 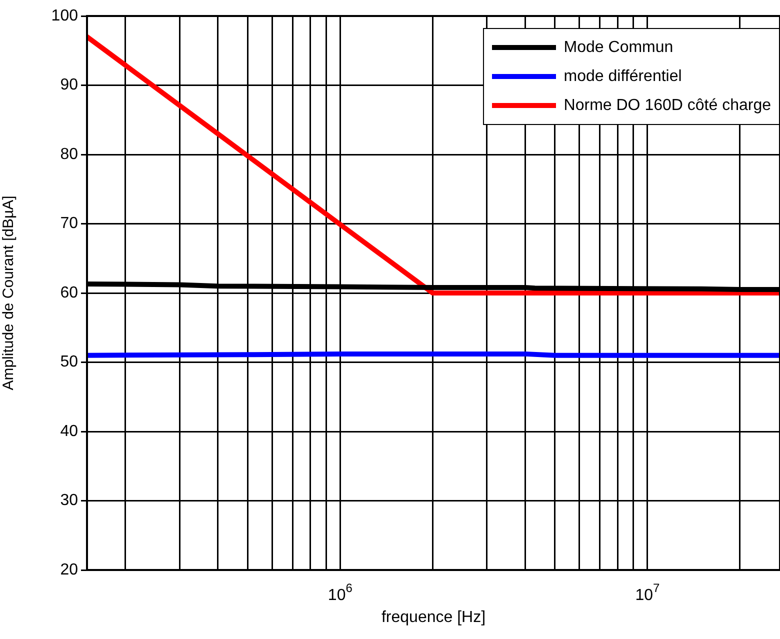 I want to click on y-tick-label: 40, so click(x=69, y=431).